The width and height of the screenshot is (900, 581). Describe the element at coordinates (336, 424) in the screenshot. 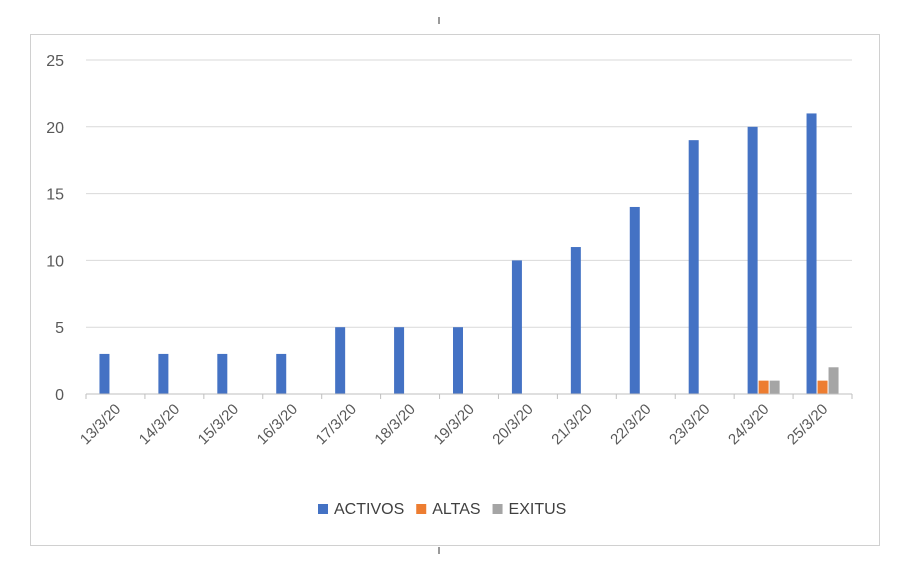

I see `x-tick-label: 17/3/20` at that location.